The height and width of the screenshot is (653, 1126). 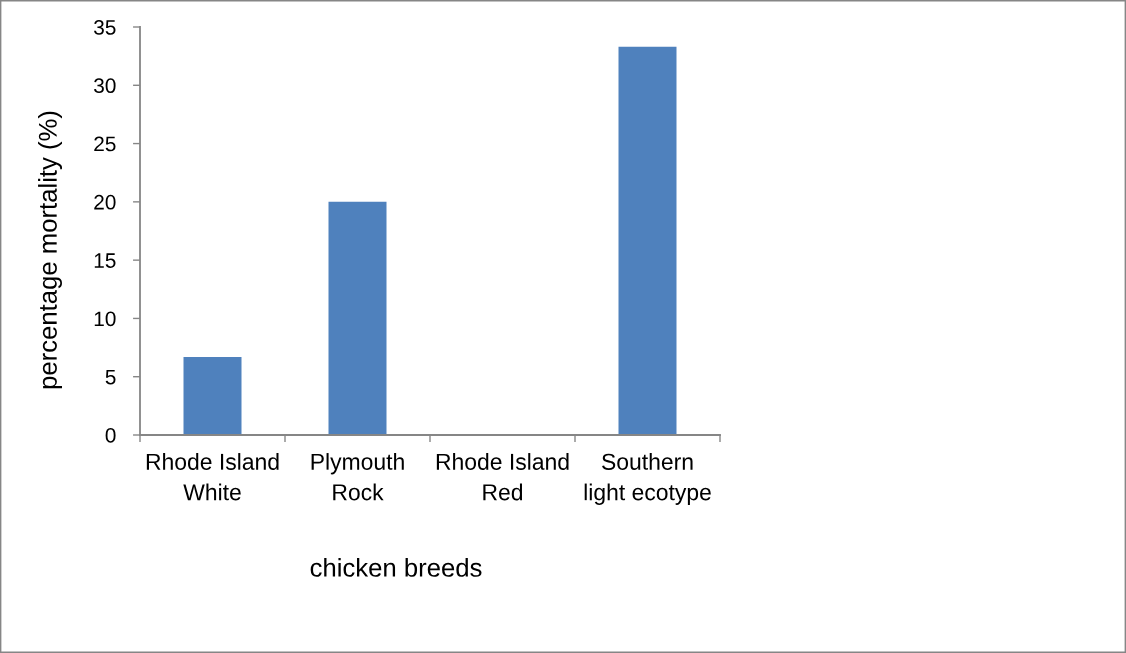 What do you see at coordinates (647, 479) in the screenshot?
I see `x-tick-label: Southern light ecotype` at bounding box center [647, 479].